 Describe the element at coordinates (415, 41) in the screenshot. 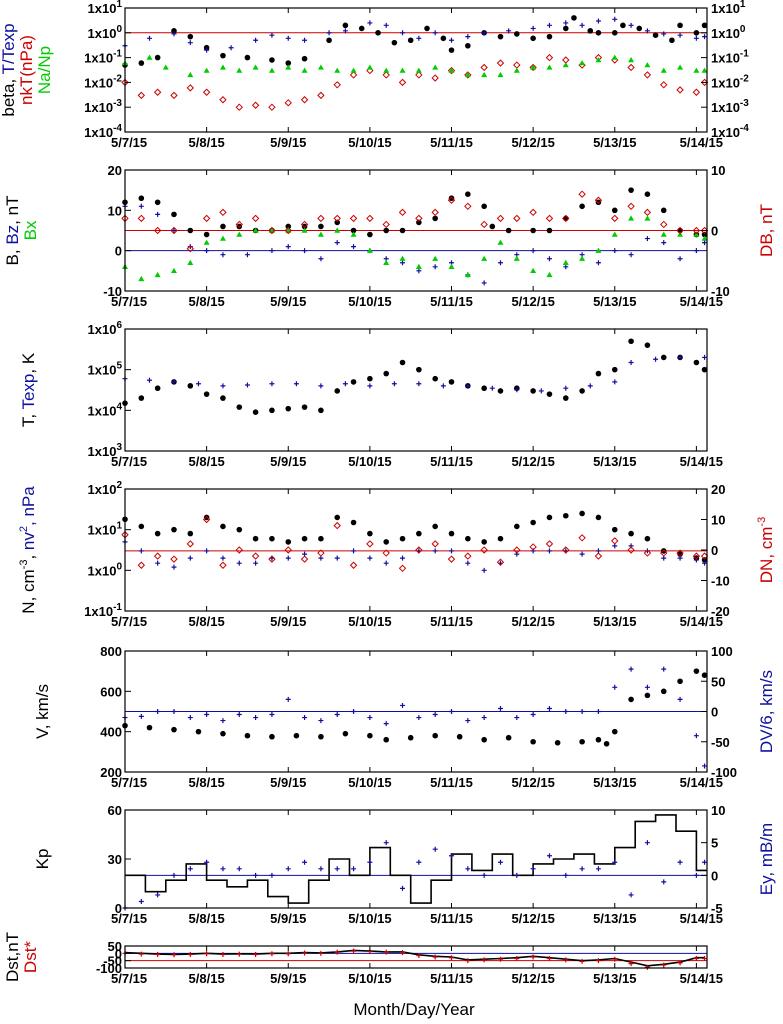

I see `series-black` at that location.